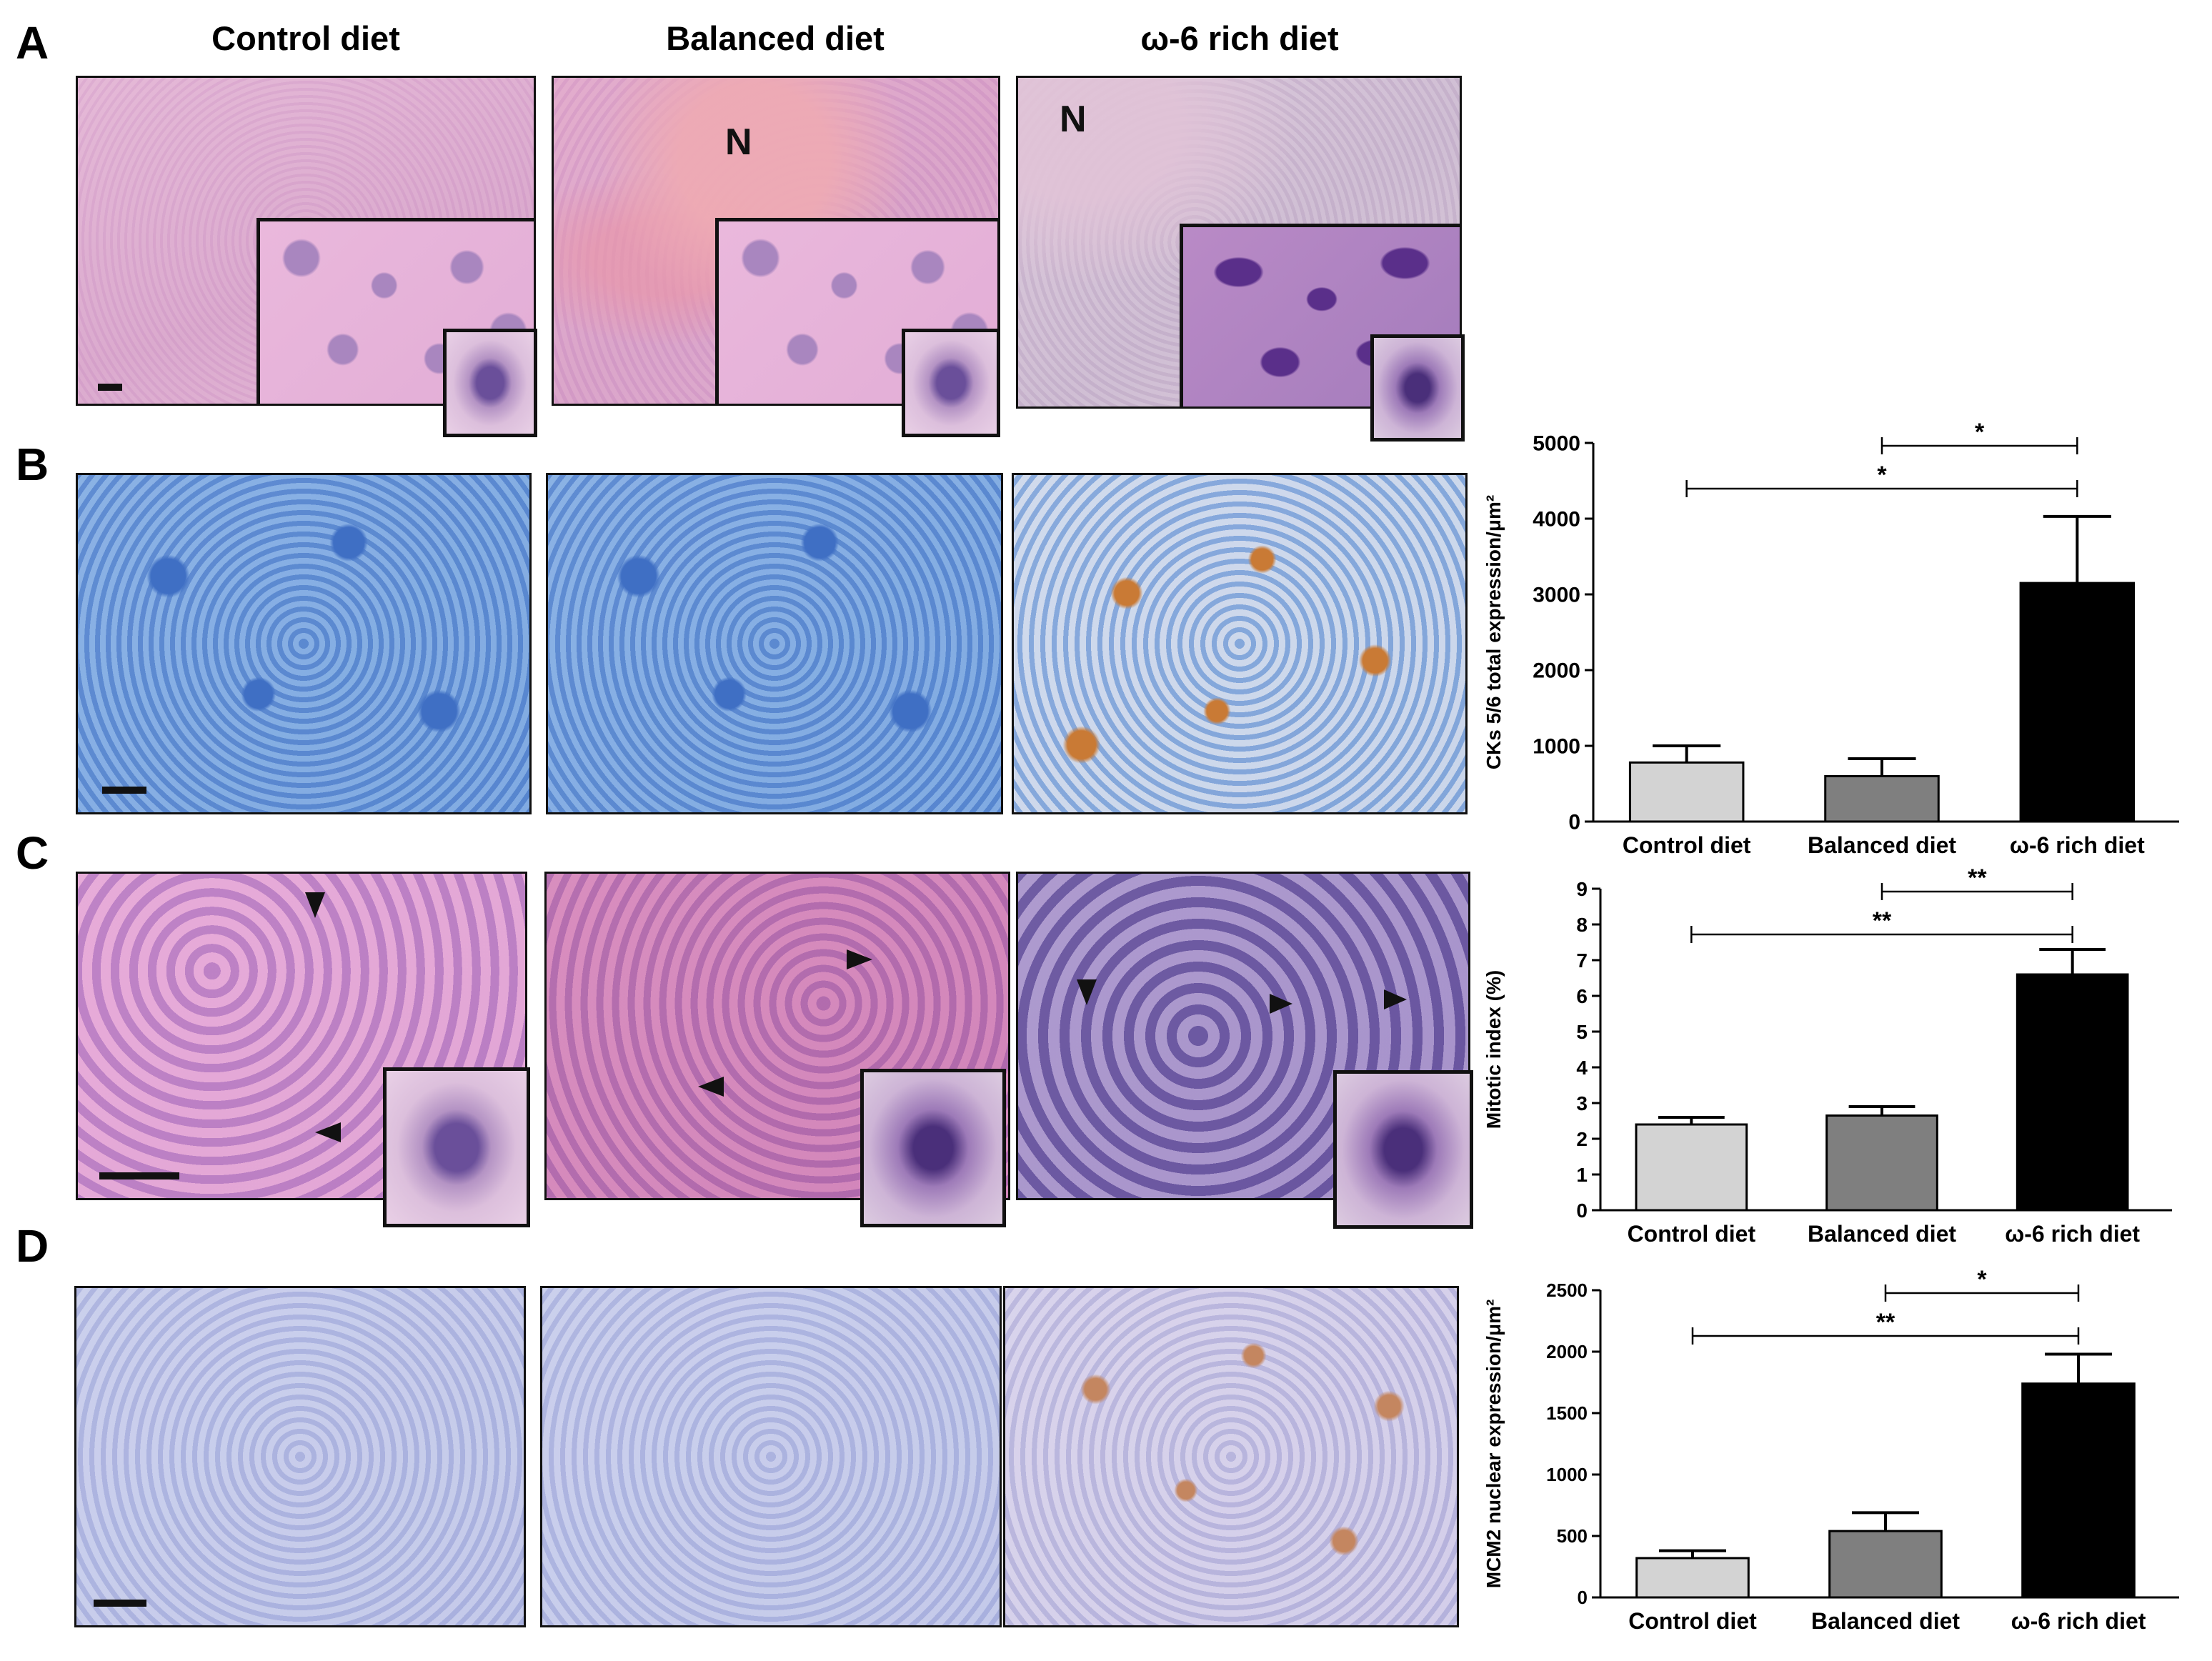 The height and width of the screenshot is (1661, 2212). I want to click on cell-zoom-a-omega6, so click(1417, 388).